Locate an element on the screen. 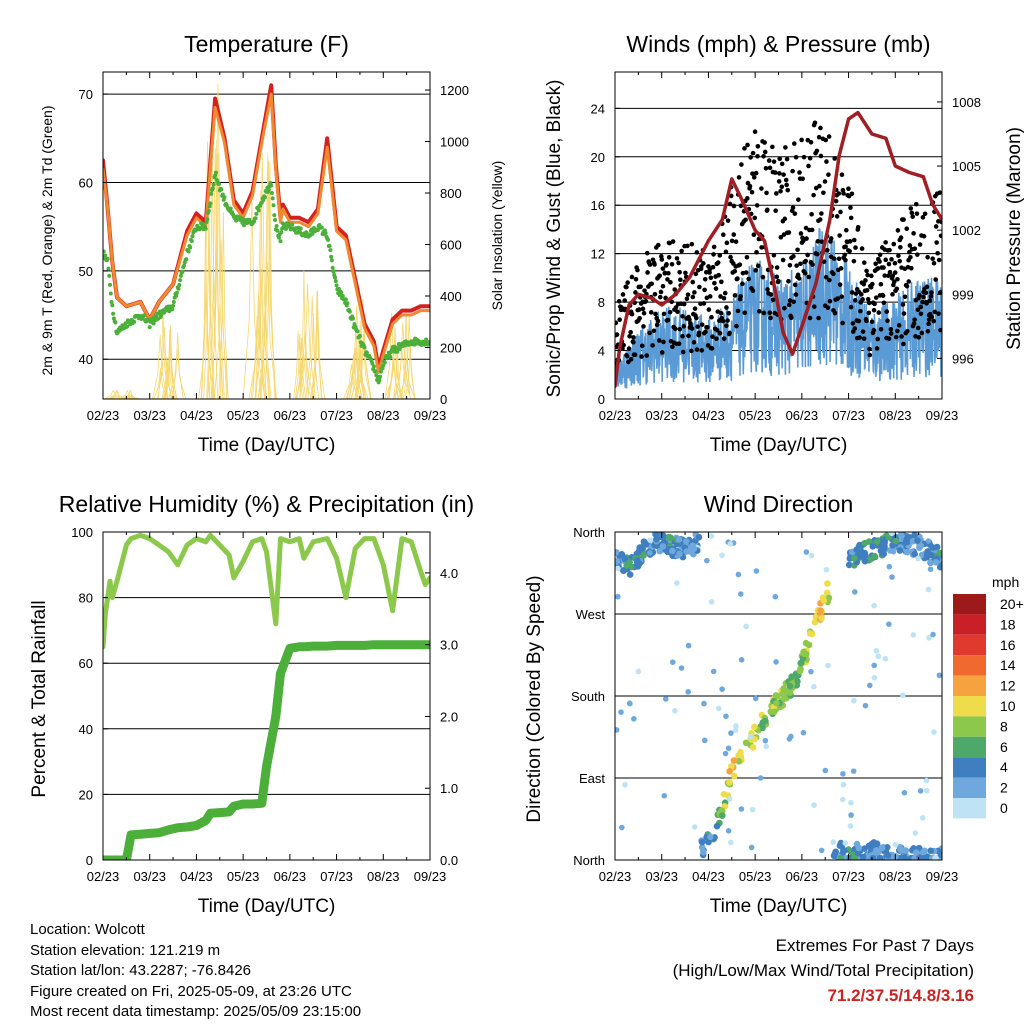  x-tick-label: 03/23 is located at coordinates (661, 876).